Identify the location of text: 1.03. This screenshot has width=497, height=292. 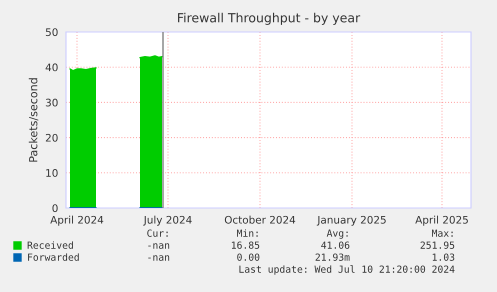
(443, 257).